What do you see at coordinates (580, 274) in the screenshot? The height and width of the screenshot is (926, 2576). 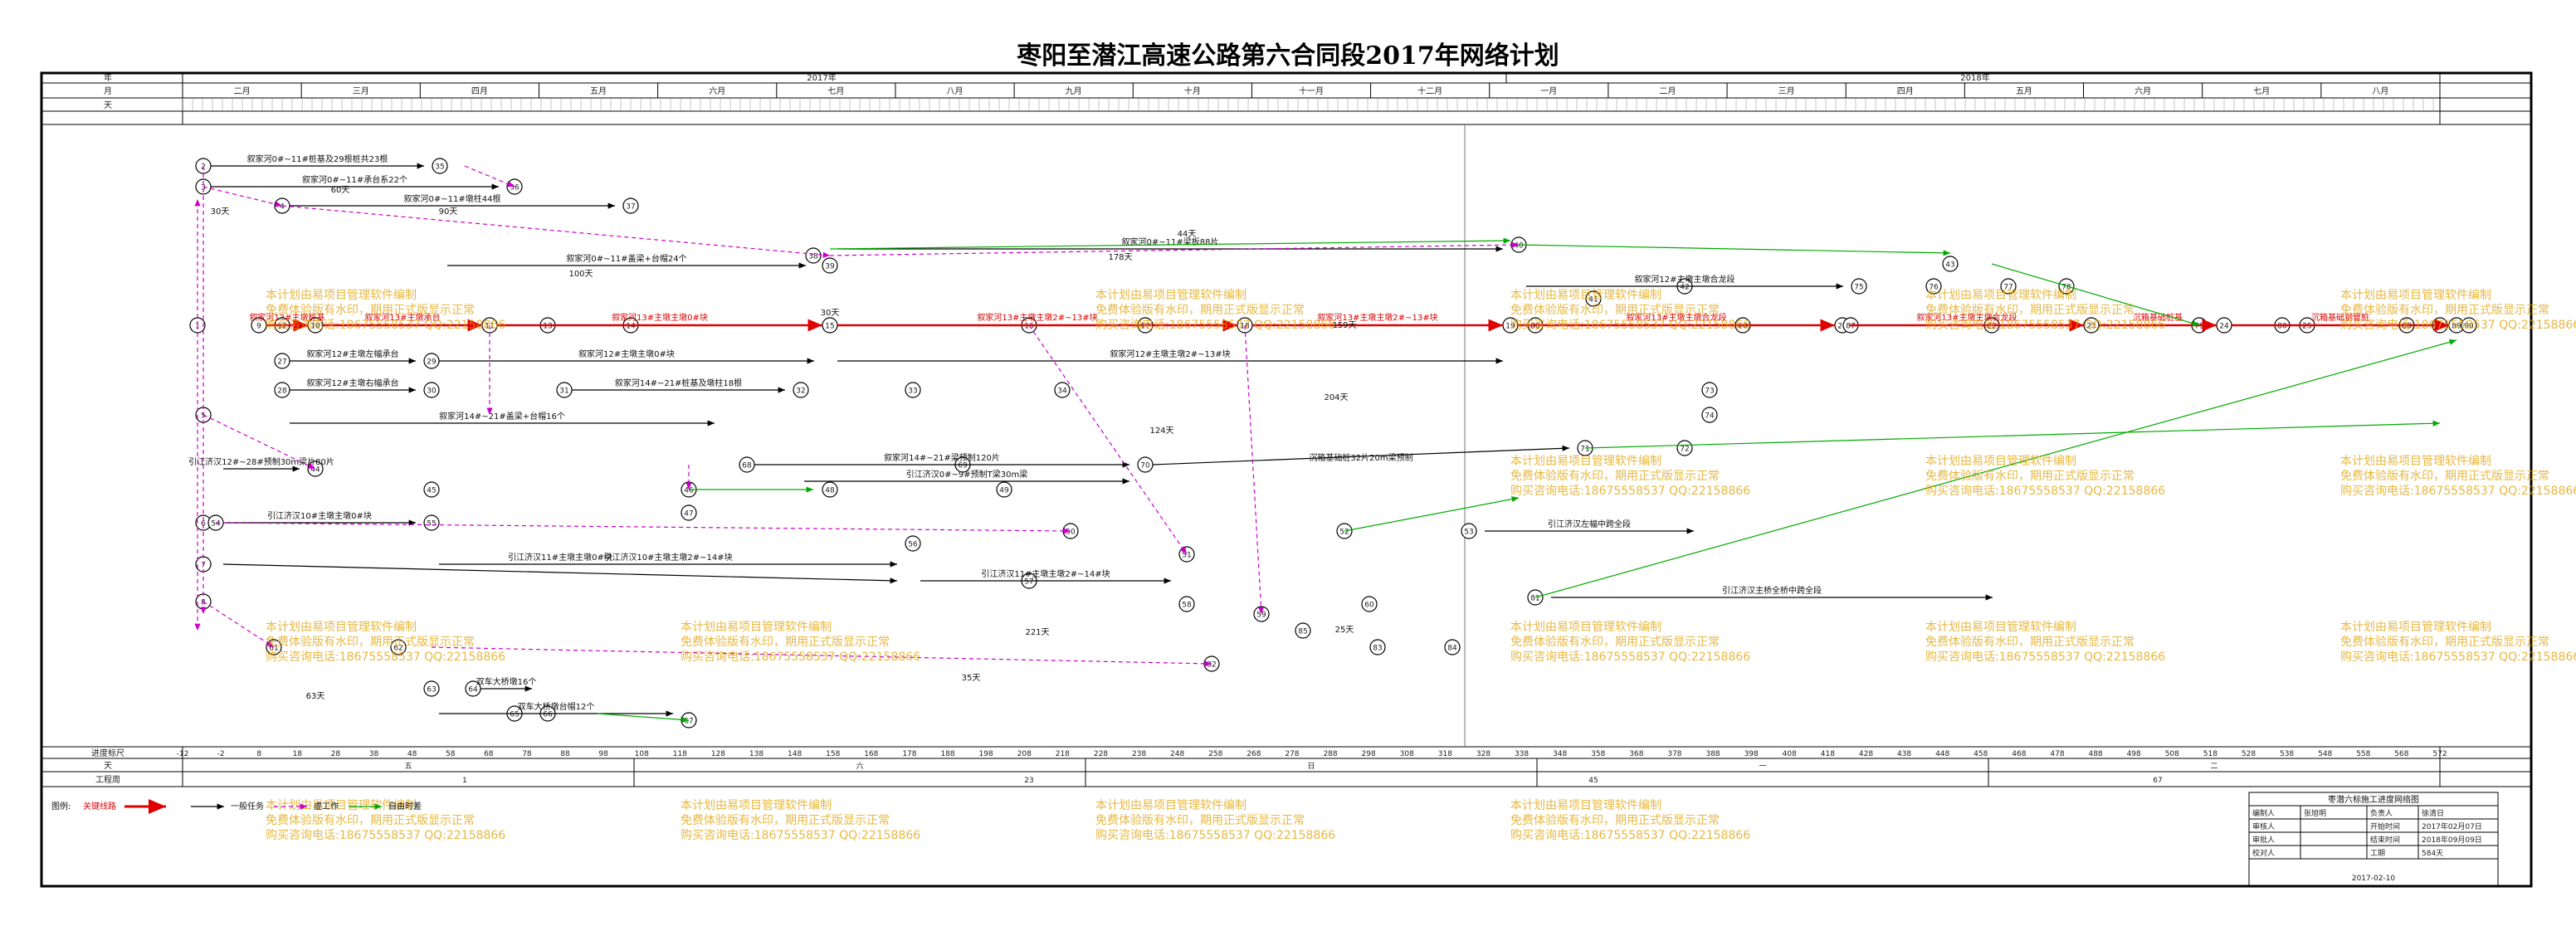 I see `duration-label: 100天` at bounding box center [580, 274].